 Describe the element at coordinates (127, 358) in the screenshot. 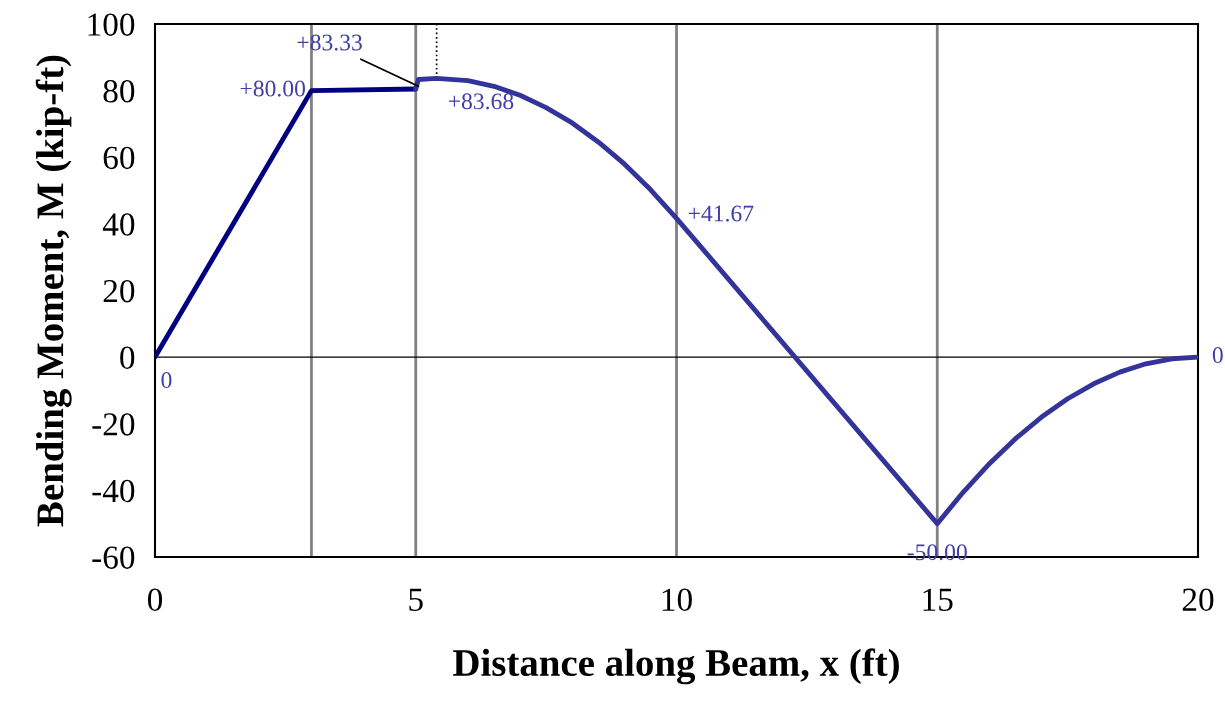

I see `y-tick-label: 0` at that location.